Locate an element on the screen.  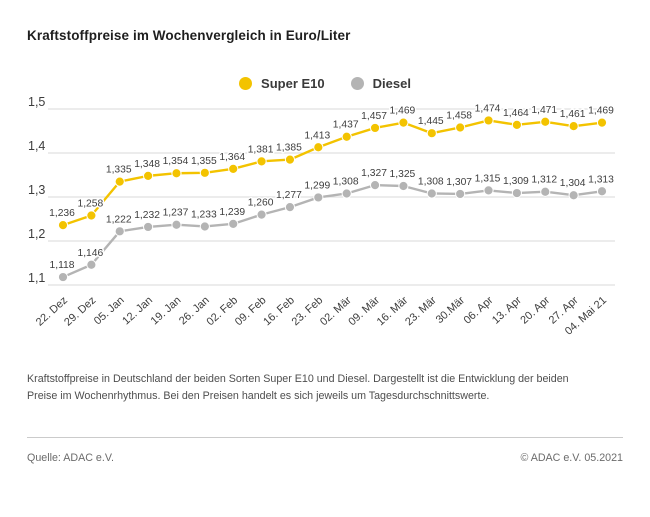
value-label: 1,313 is located at coordinates (601, 179).